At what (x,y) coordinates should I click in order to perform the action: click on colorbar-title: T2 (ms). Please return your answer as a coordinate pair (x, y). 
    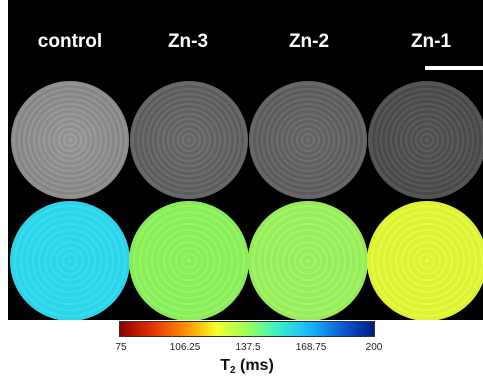
    Looking at the image, I should click on (247, 366).